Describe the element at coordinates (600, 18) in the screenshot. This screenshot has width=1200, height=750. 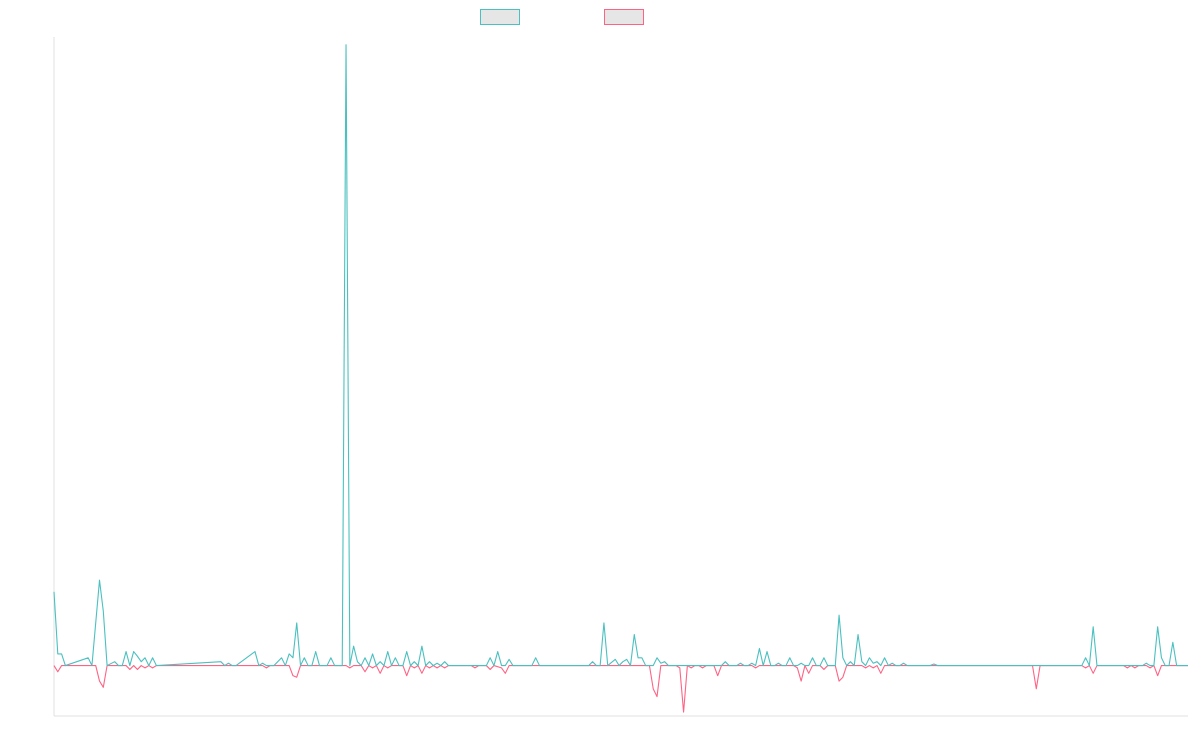
I see `chart-legend` at that location.